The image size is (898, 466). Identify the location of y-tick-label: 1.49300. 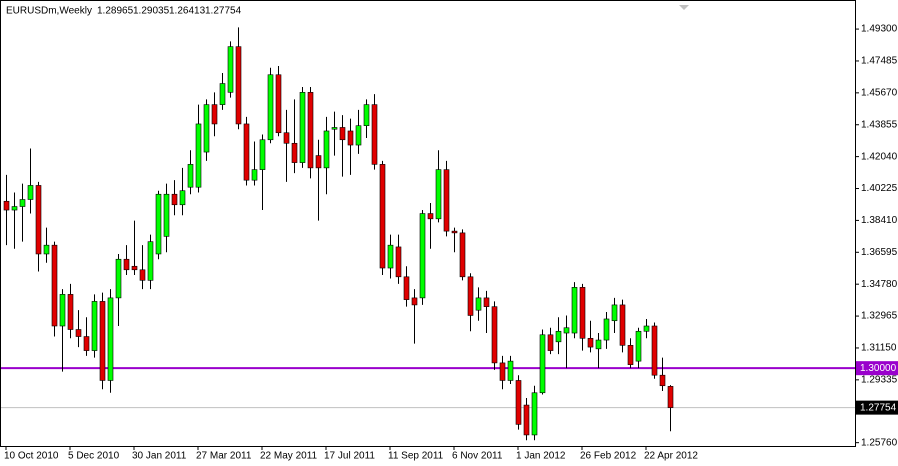
(879, 29).